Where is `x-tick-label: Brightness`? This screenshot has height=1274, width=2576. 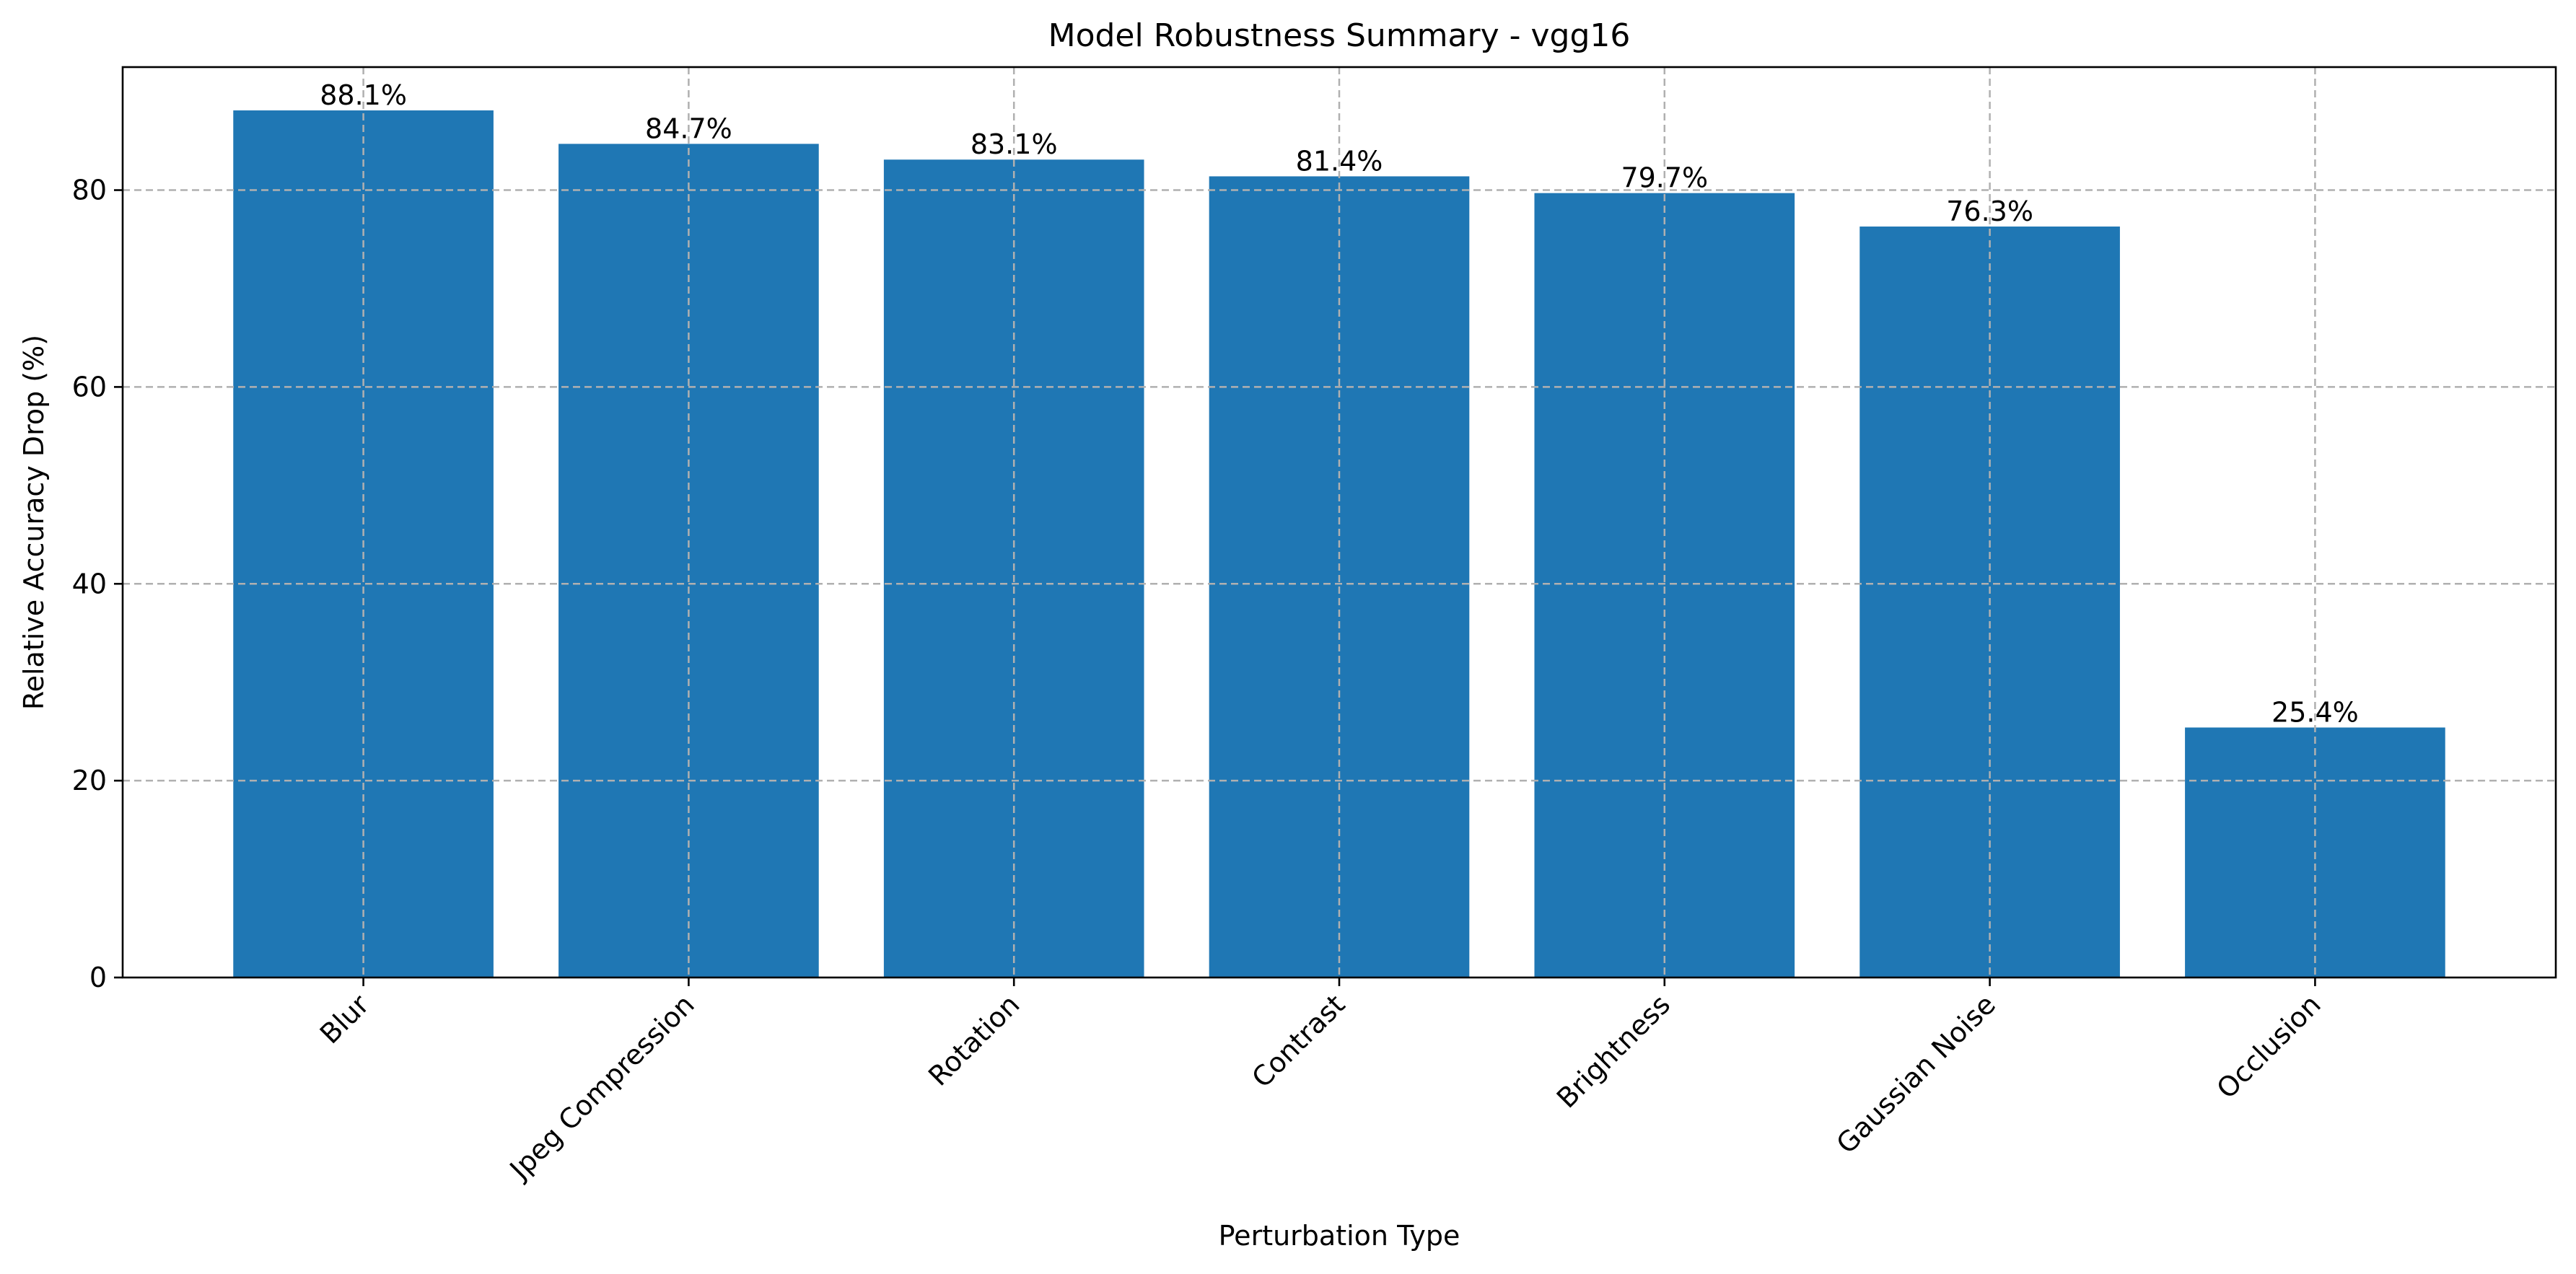 x-tick-label: Brightness is located at coordinates (1613, 1051).